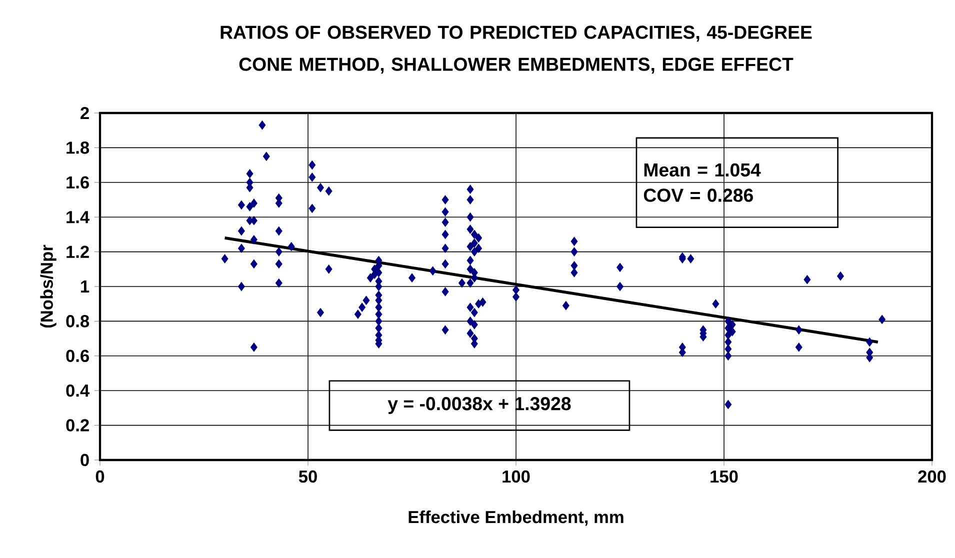 The image size is (955, 558). I want to click on x-tick-label: 0, so click(100, 476).